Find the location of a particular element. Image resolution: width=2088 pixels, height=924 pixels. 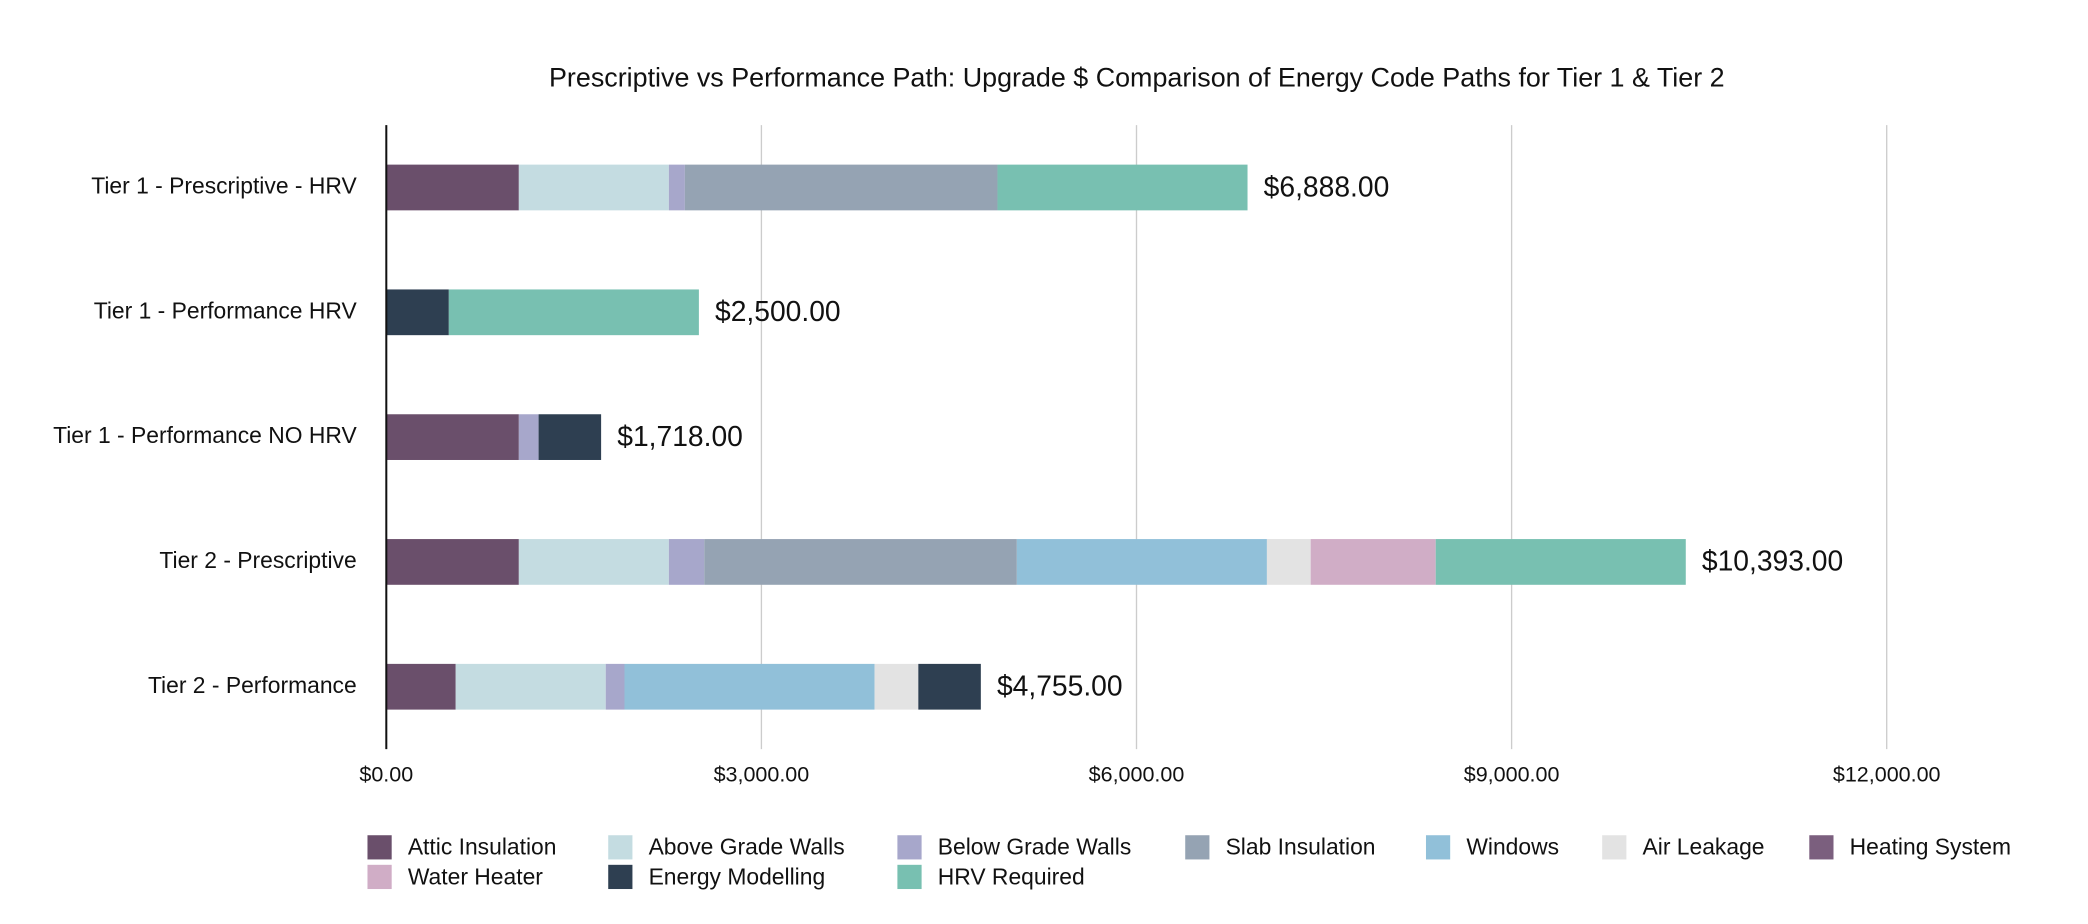

total-label: $1,718.00 is located at coordinates (680, 436).